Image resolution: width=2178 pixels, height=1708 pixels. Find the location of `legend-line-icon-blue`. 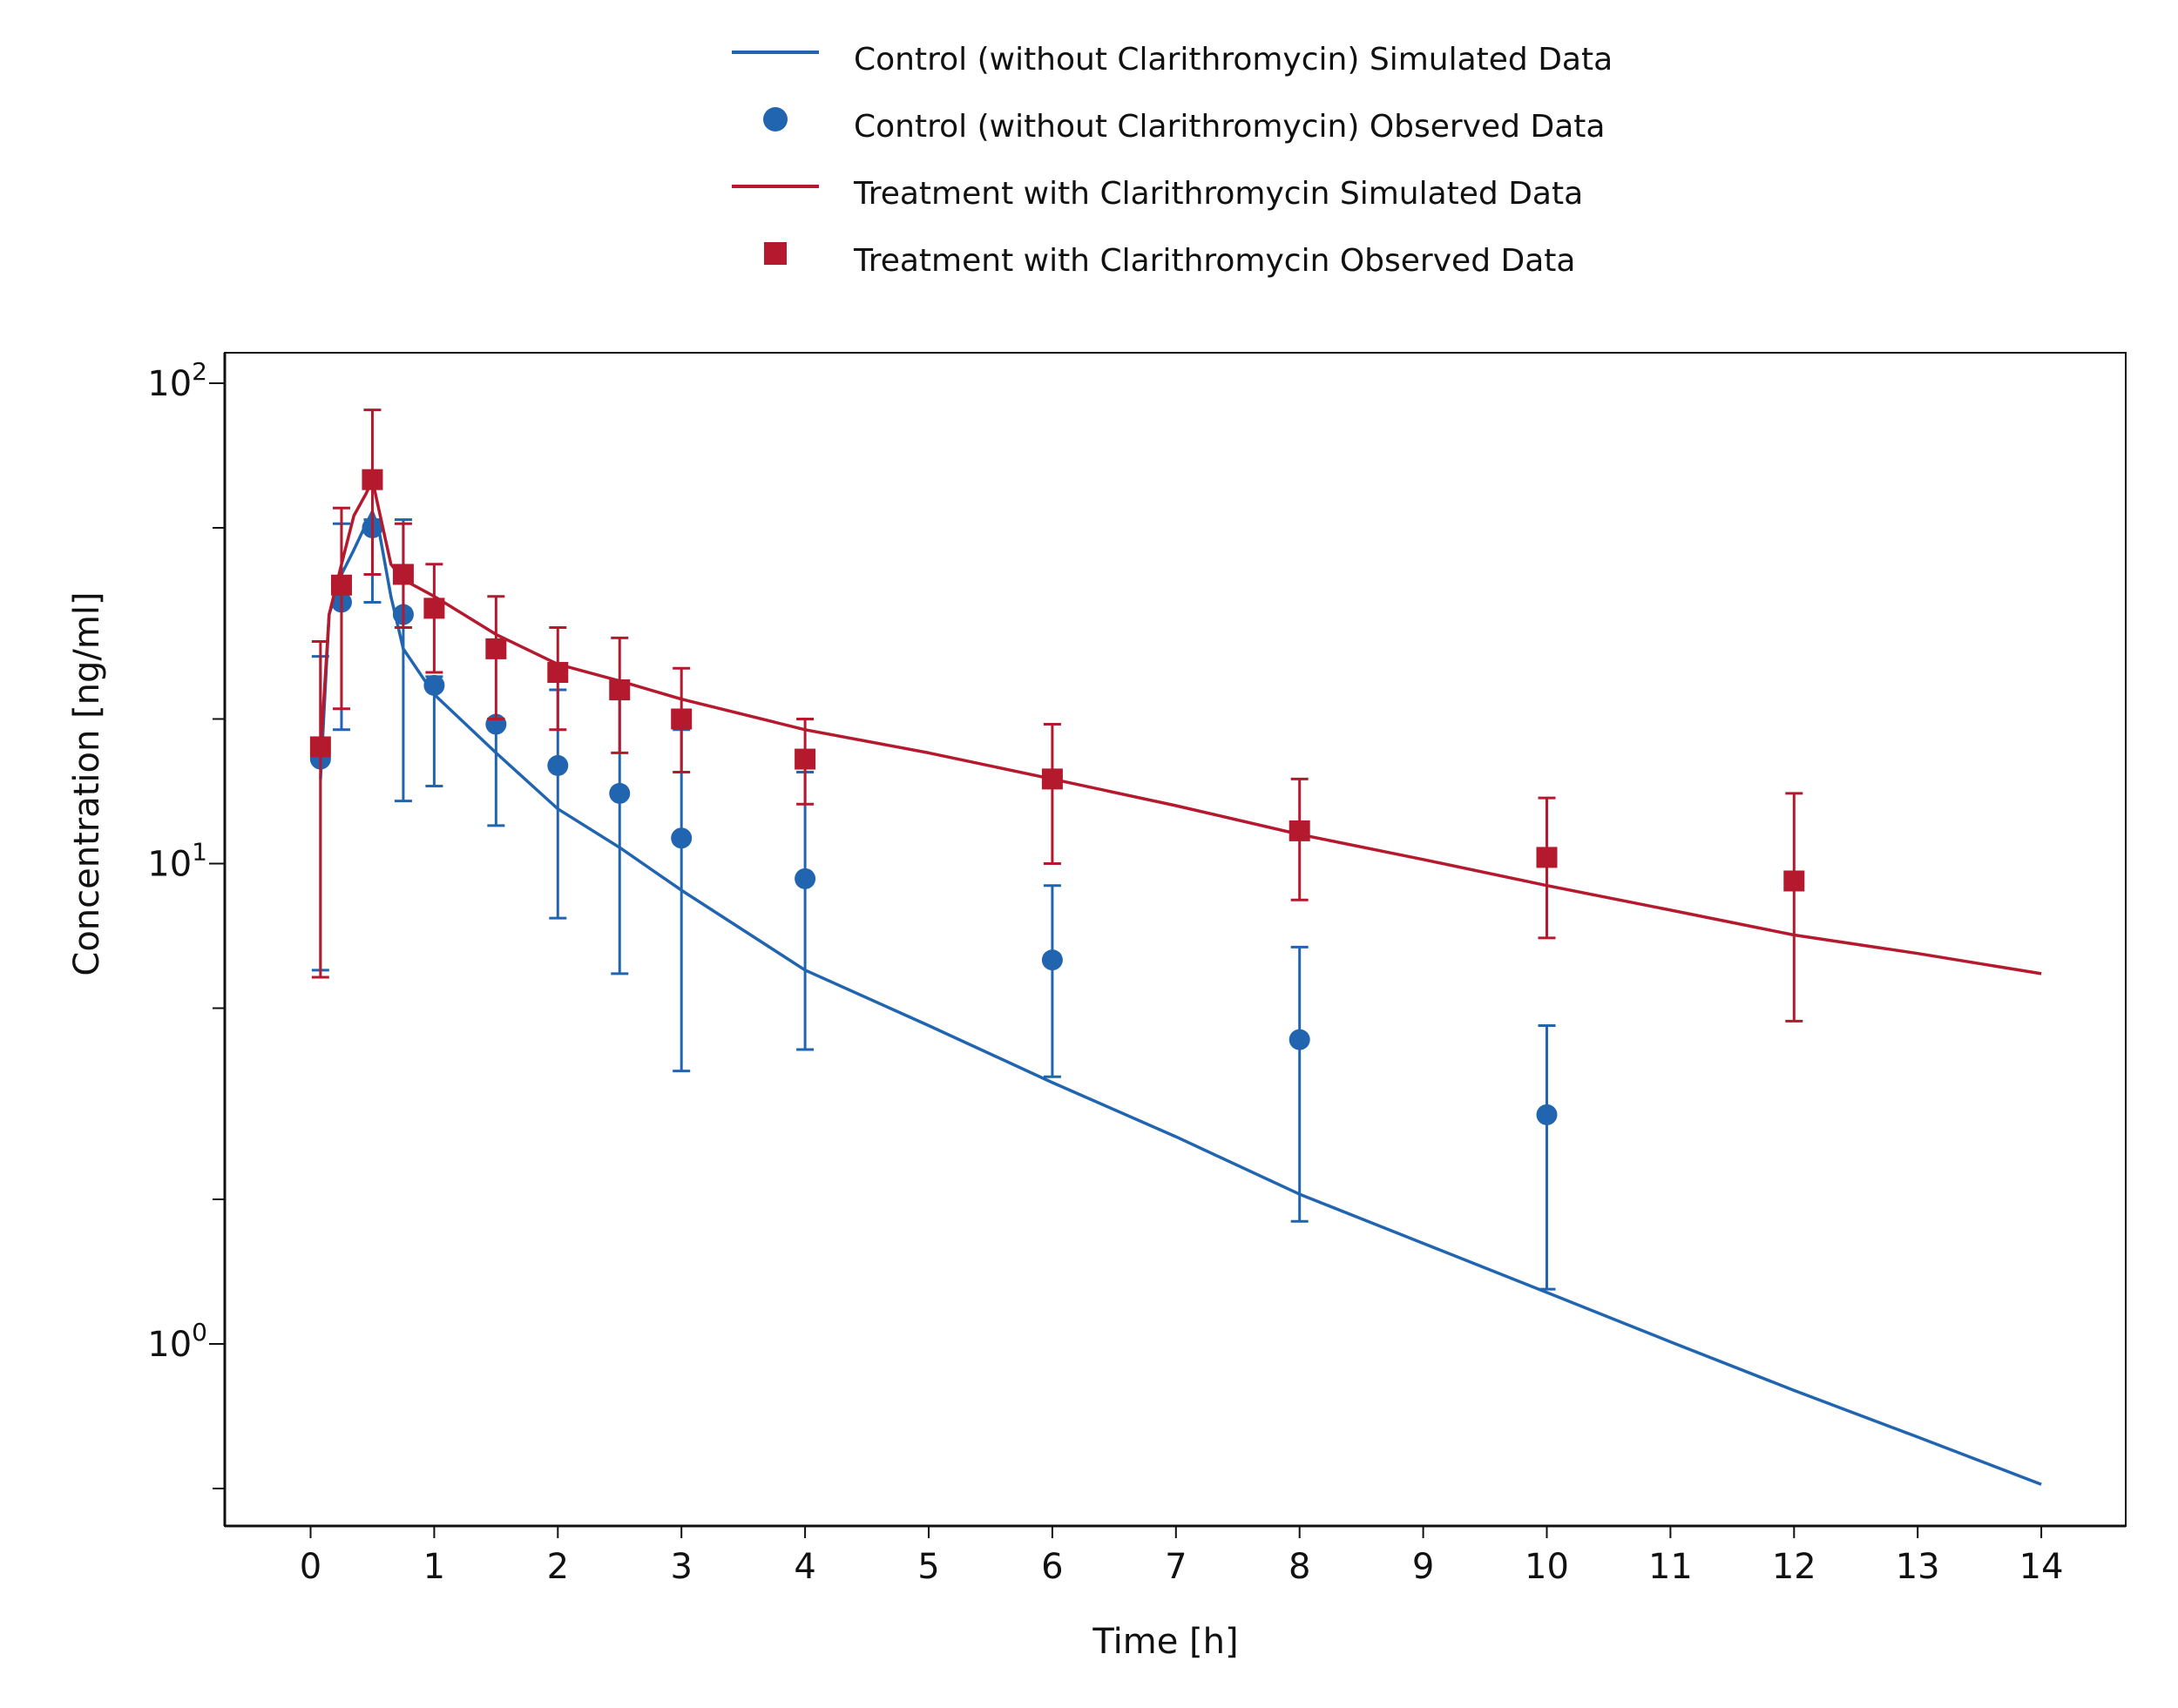

legend-line-icon-blue is located at coordinates (775, 52).